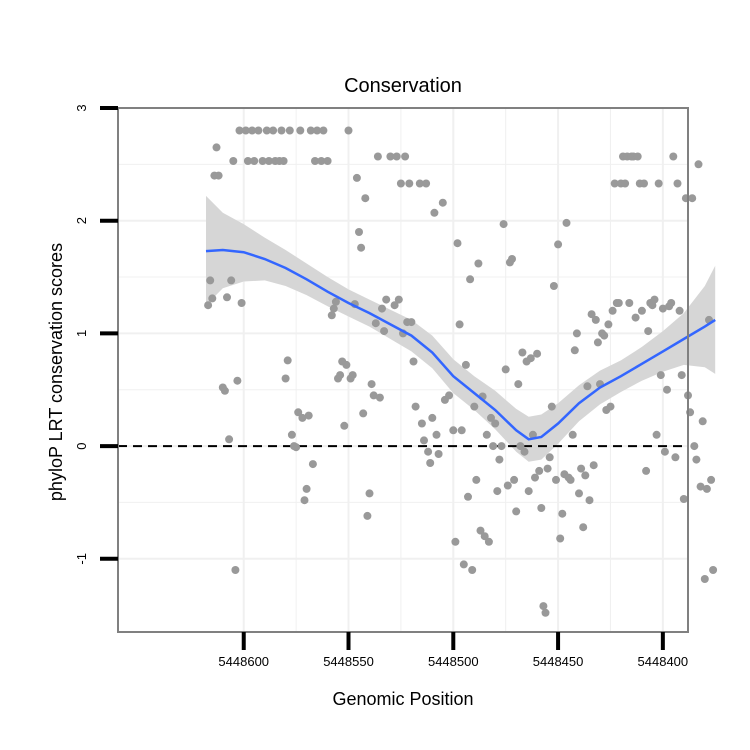  Describe the element at coordinates (663, 661) in the screenshot. I see `x-tick-label: 5448400` at that location.